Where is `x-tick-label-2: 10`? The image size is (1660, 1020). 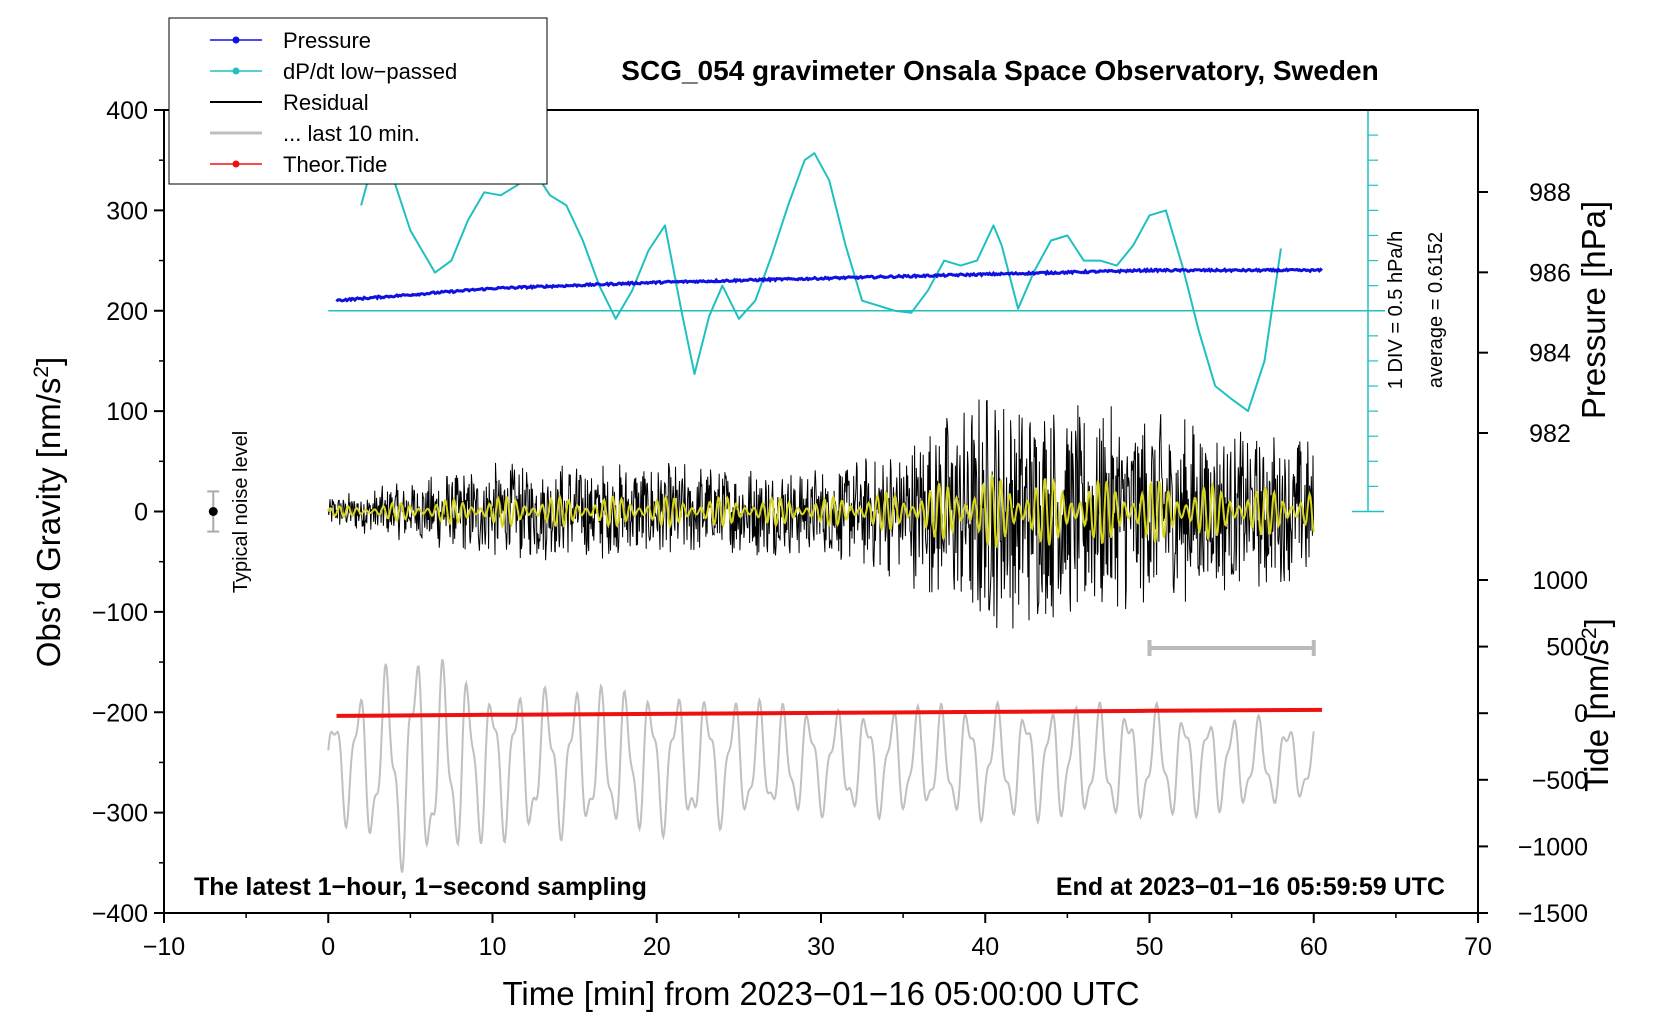 x-tick-label-2: 10 is located at coordinates (493, 947).